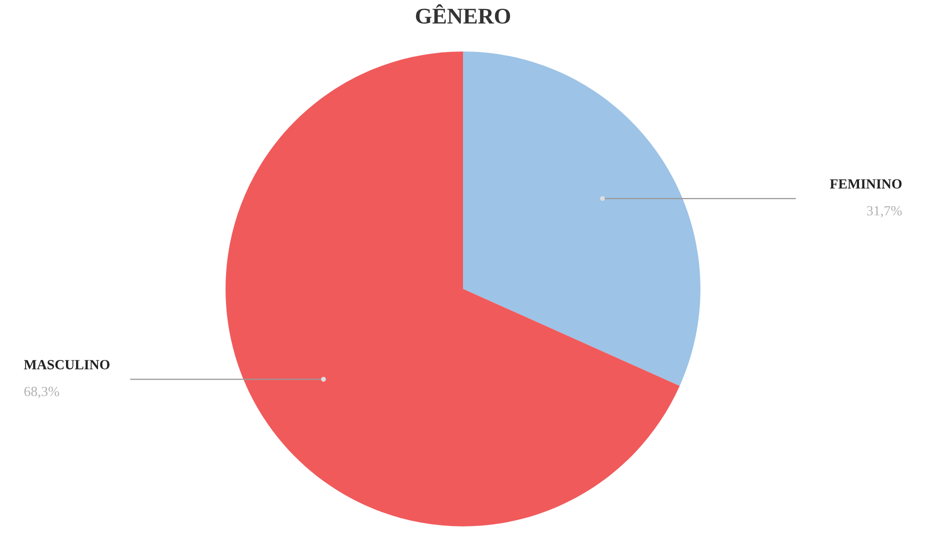  What do you see at coordinates (463, 14) in the screenshot?
I see `chart-title: GÊNERO` at bounding box center [463, 14].